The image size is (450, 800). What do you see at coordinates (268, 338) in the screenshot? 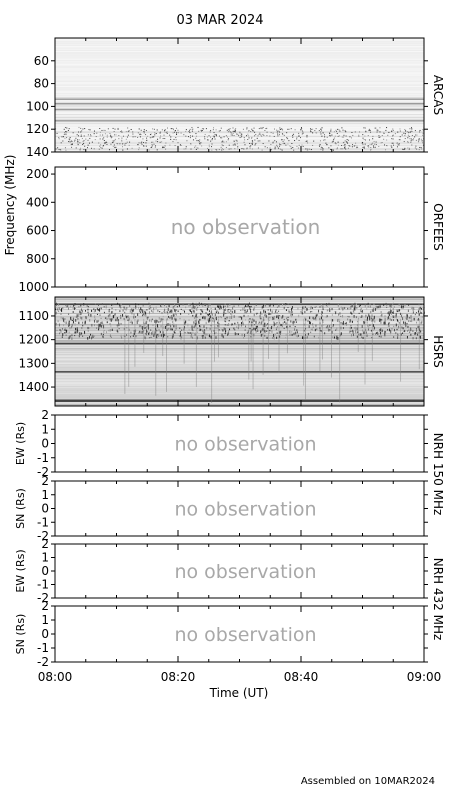
I see `hsrs-streak` at bounding box center [268, 338].